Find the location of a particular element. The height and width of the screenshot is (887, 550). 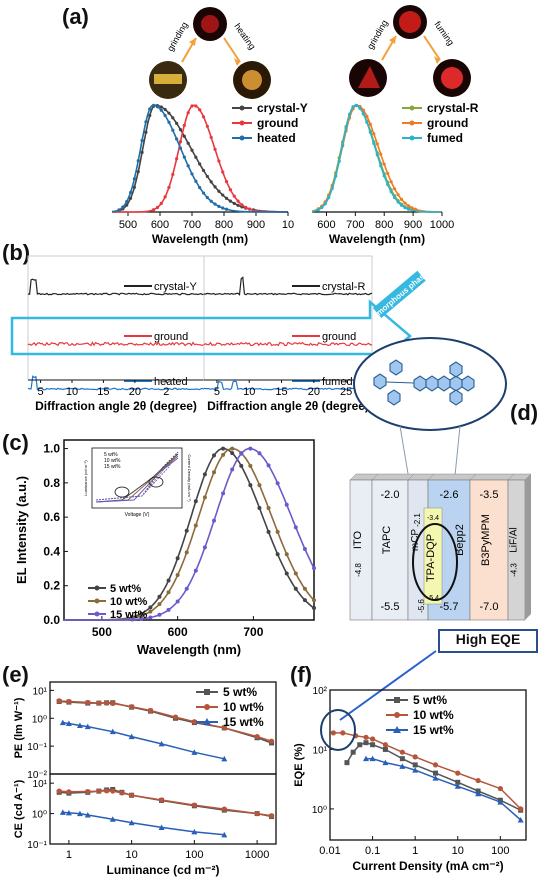

high-eqe-pointer is located at coordinates (388, 685).